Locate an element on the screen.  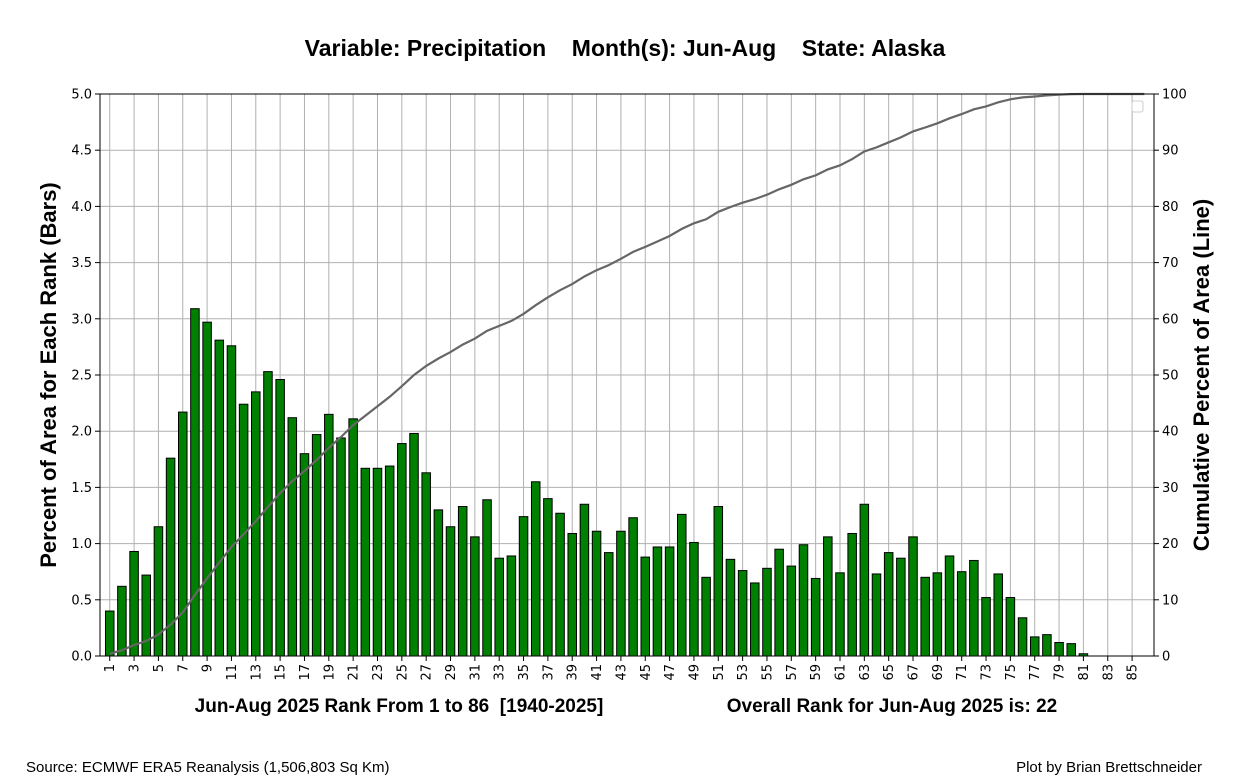
x-tick-label: 77 is located at coordinates (1035, 672).